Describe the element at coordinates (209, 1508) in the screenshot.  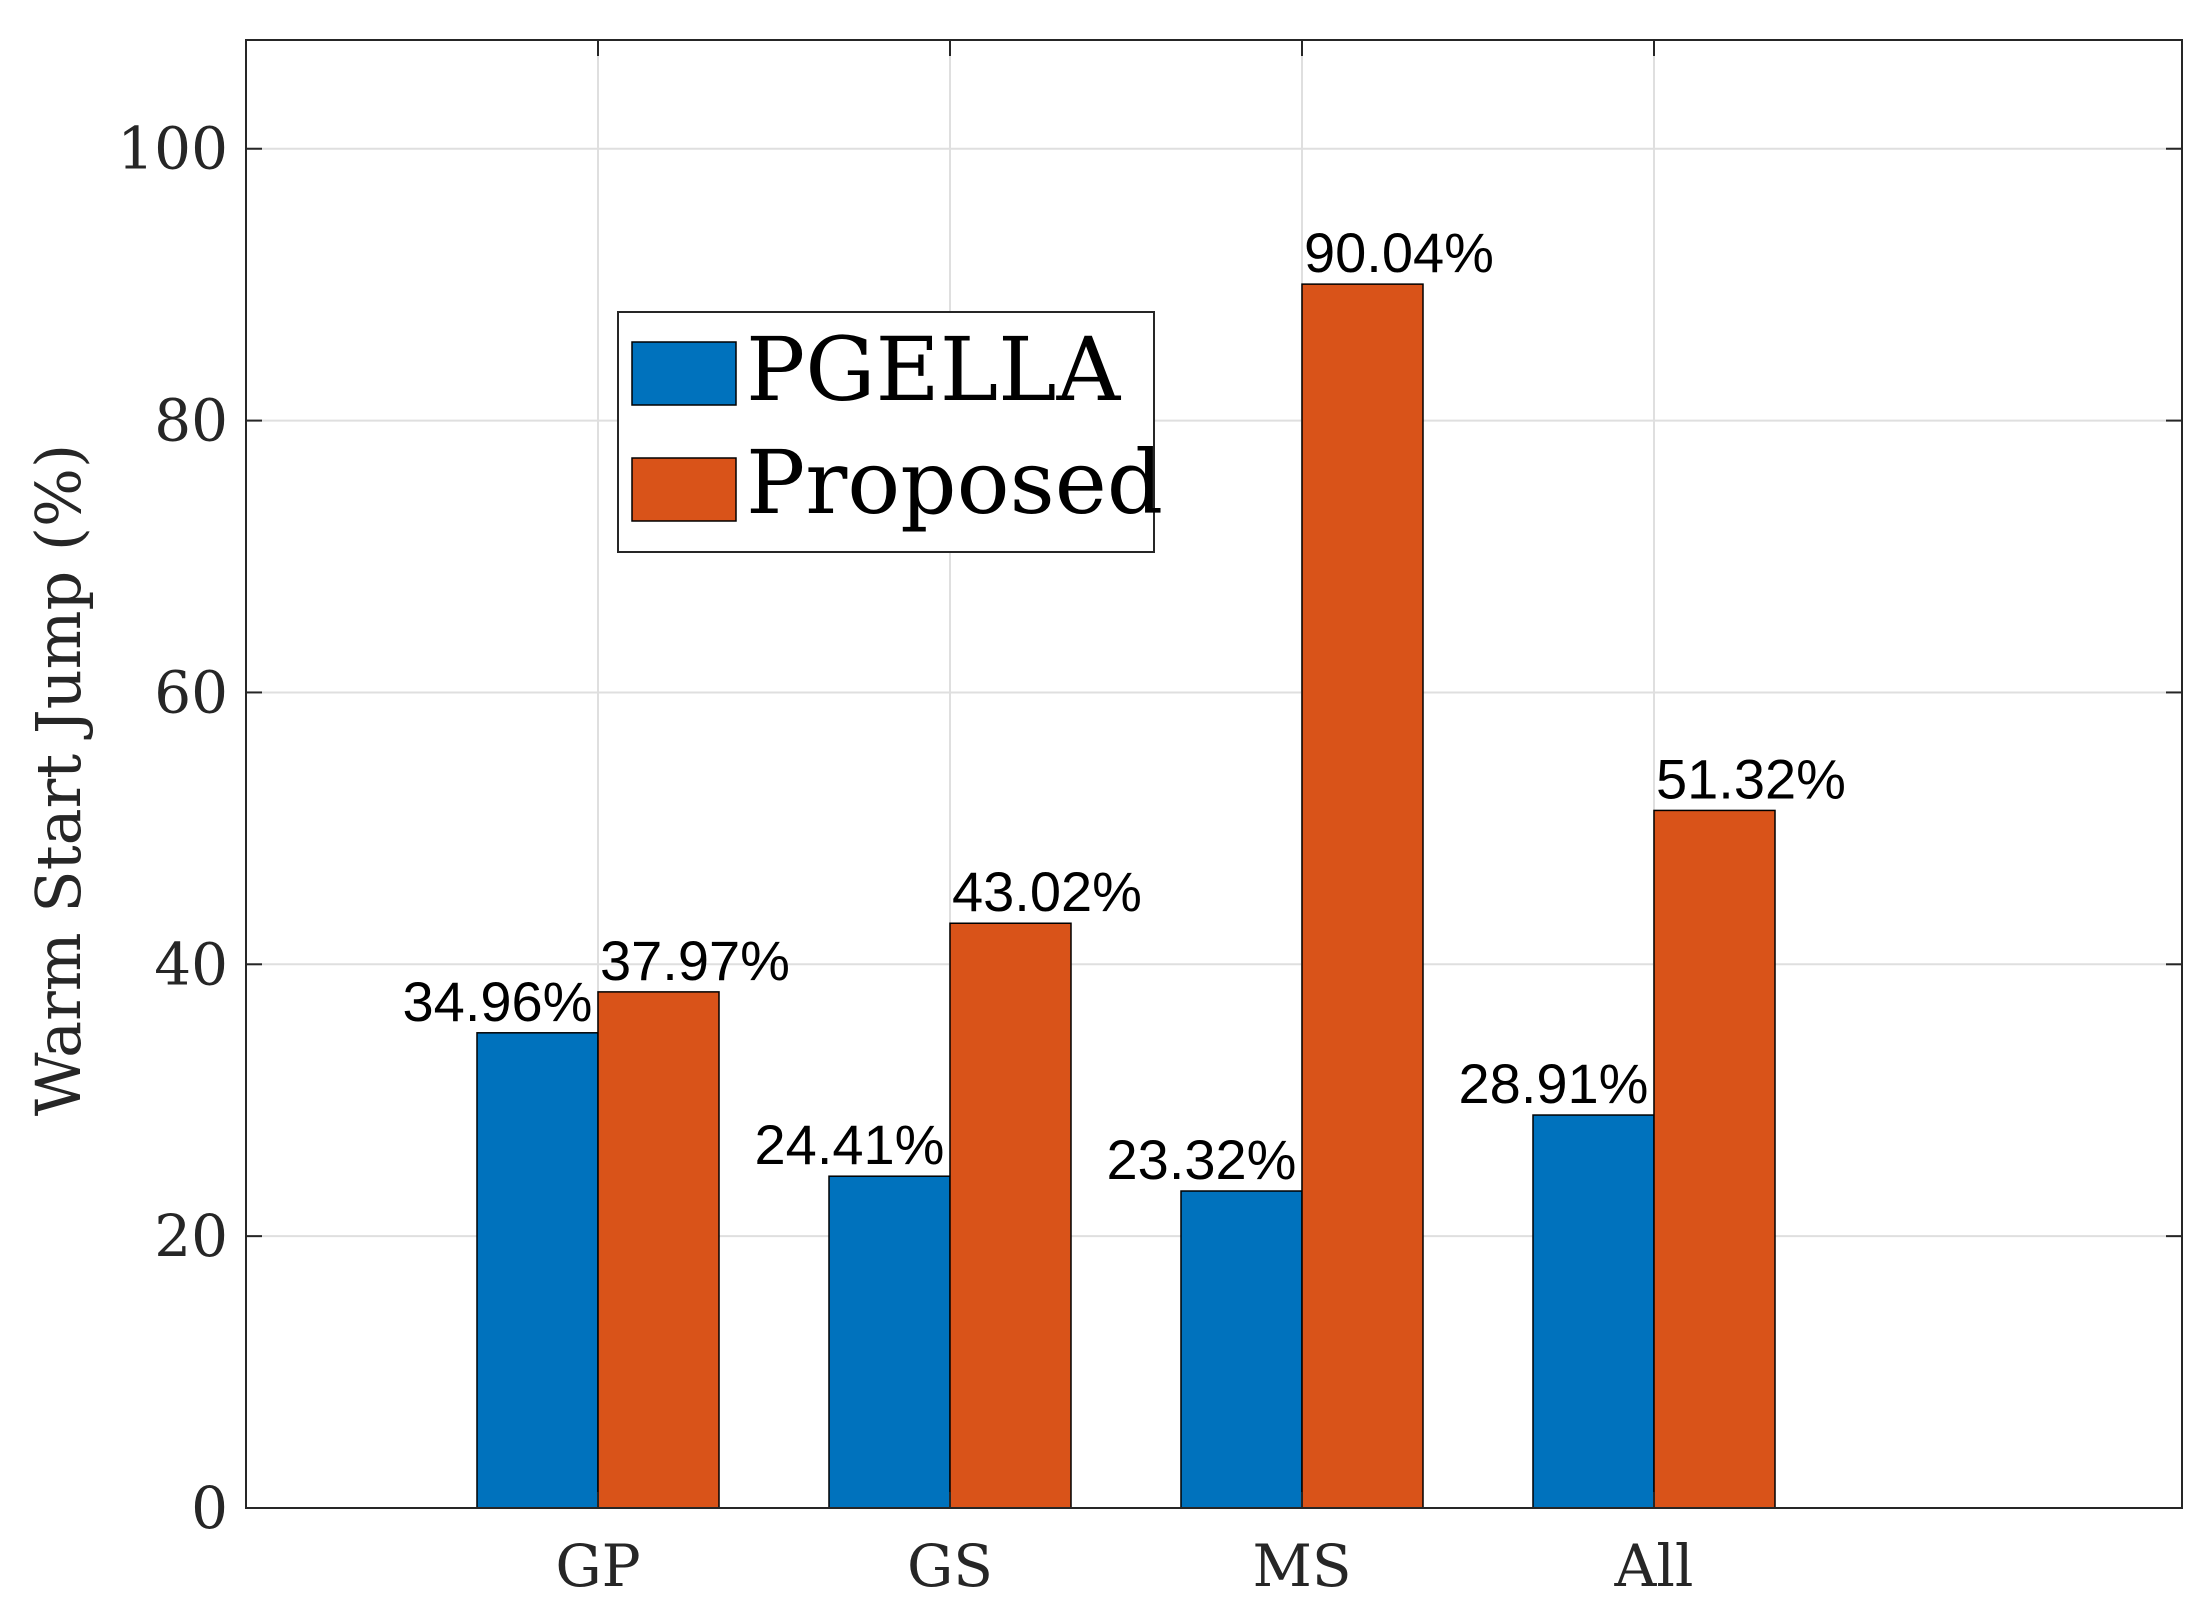
I see `y-tick-label: 0` at that location.